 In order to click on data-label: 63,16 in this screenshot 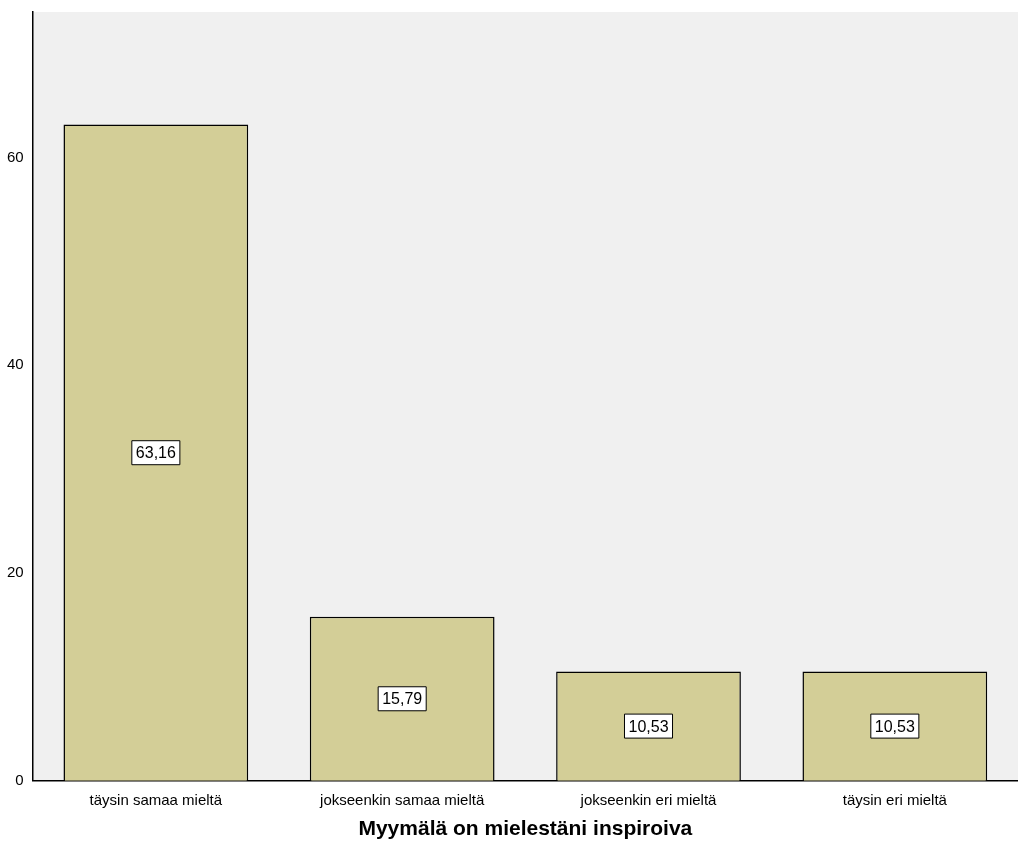, I will do `click(155, 453)`.